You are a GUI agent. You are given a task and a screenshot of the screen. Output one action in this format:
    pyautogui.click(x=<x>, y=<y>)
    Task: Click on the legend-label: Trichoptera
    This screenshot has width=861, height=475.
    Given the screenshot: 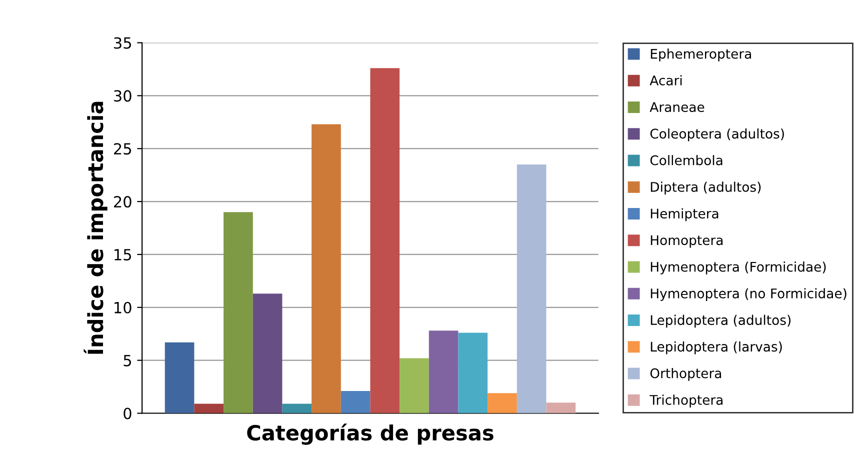 What is the action you would take?
    pyautogui.click(x=686, y=401)
    